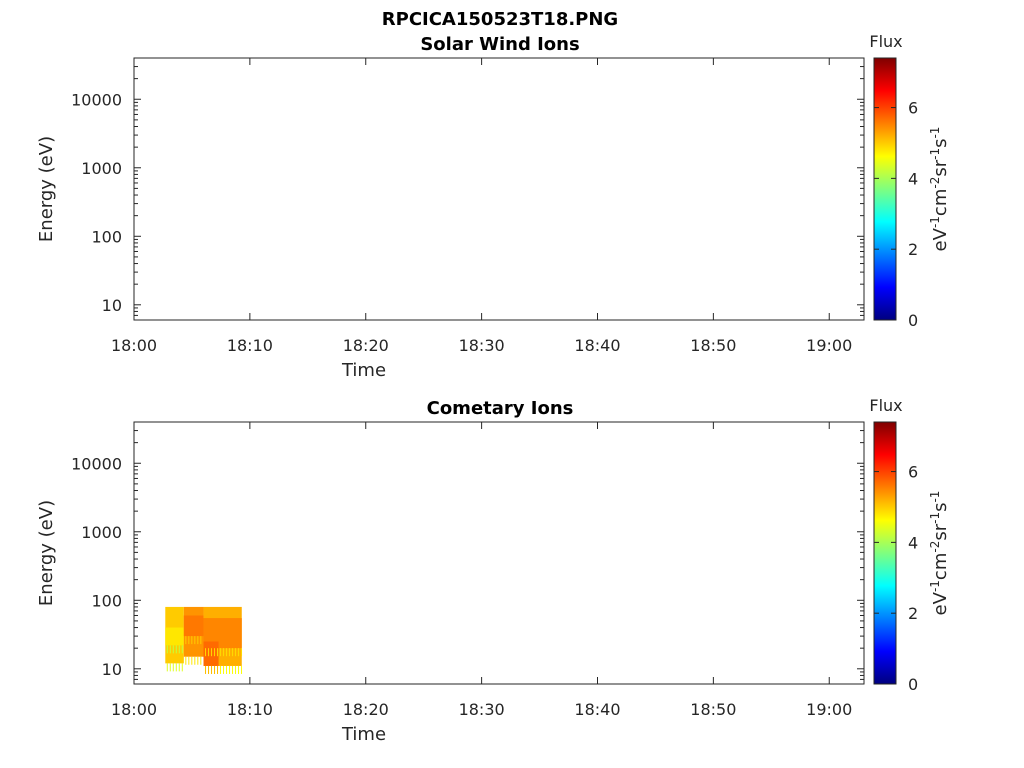 The height and width of the screenshot is (768, 1024). I want to click on heatmap-cells, so click(204, 640).